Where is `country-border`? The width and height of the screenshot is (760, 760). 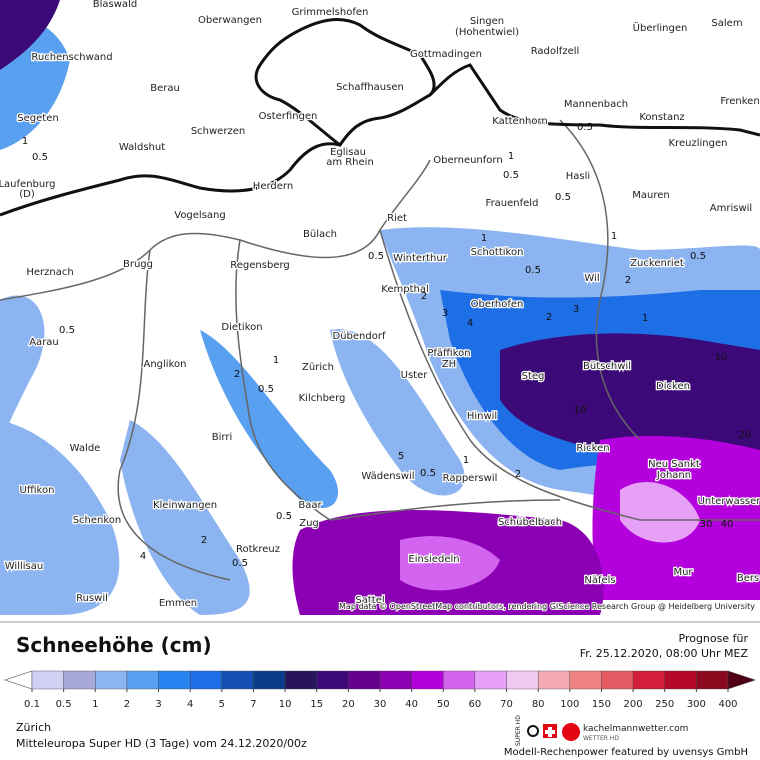
country-border is located at coordinates (345, 82).